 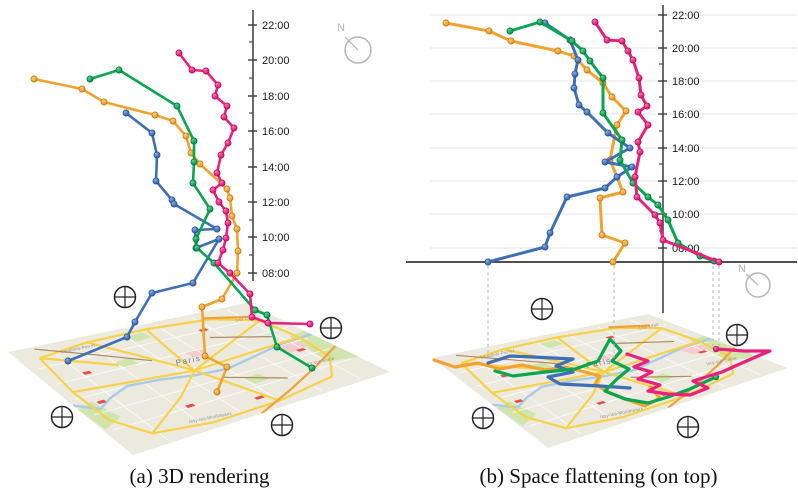 What do you see at coordinates (199, 476) in the screenshot?
I see `caption-panel-a: (a) 3D rendering` at bounding box center [199, 476].